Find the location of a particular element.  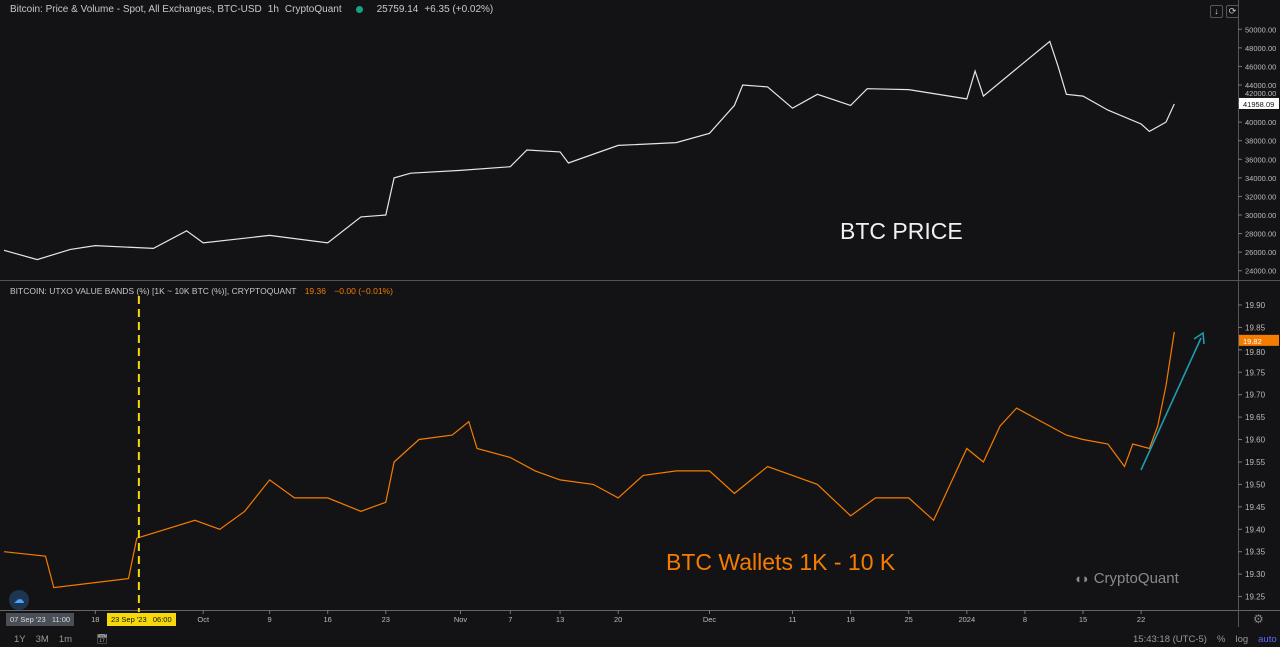

x-tick-label: 22 is located at coordinates (1141, 619).